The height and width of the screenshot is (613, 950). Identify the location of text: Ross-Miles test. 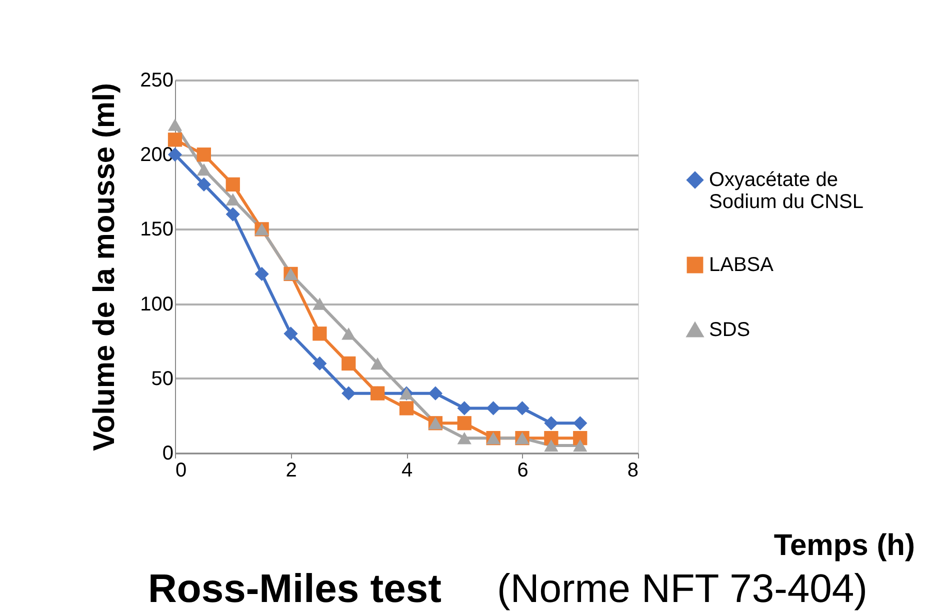
(295, 589).